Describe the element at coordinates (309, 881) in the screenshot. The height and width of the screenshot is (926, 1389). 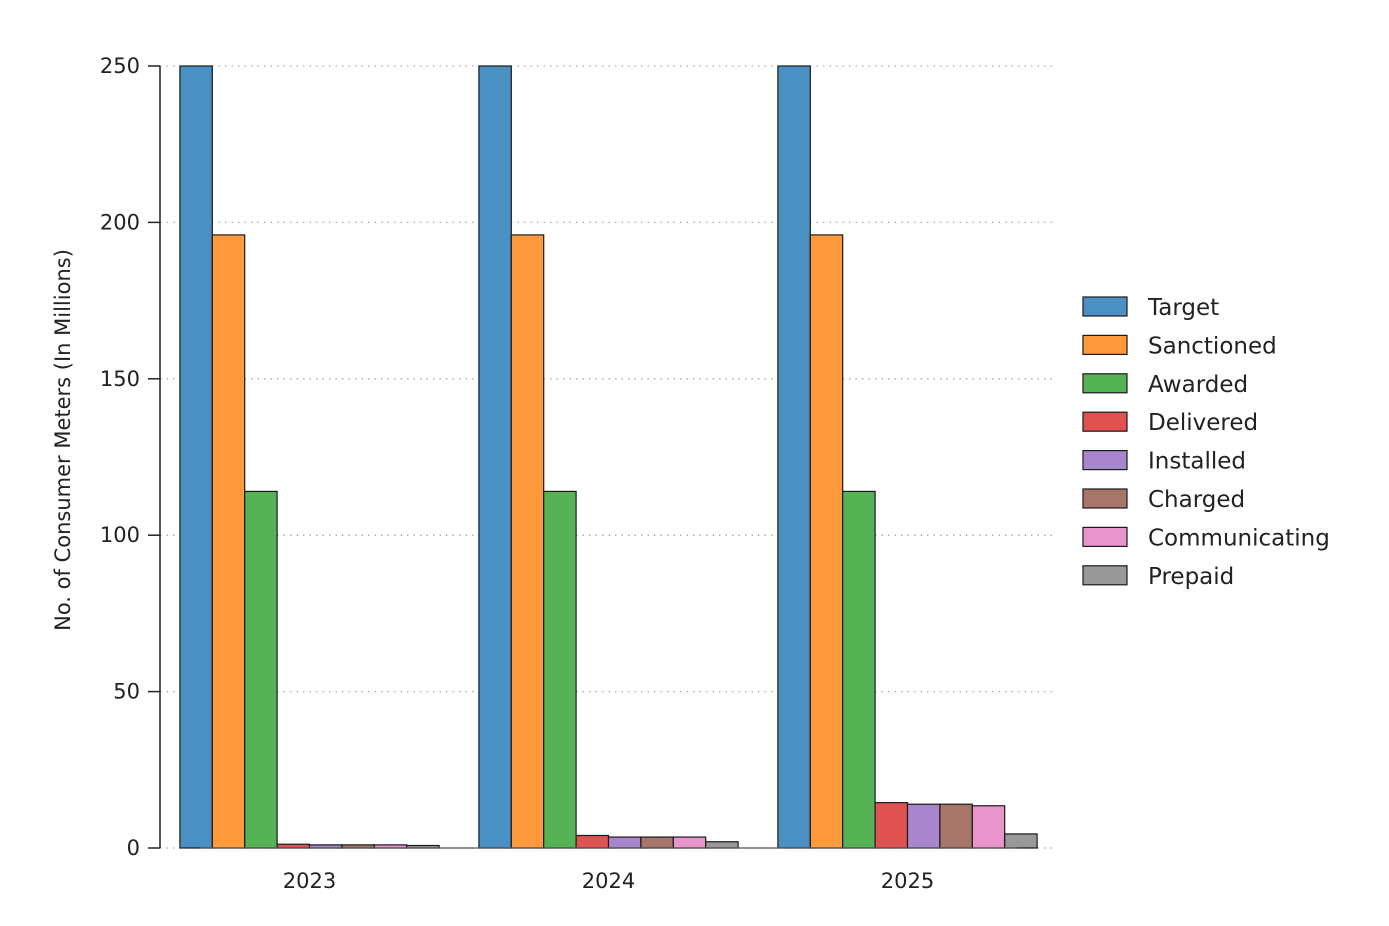
I see `x-tick-label: 2023` at that location.